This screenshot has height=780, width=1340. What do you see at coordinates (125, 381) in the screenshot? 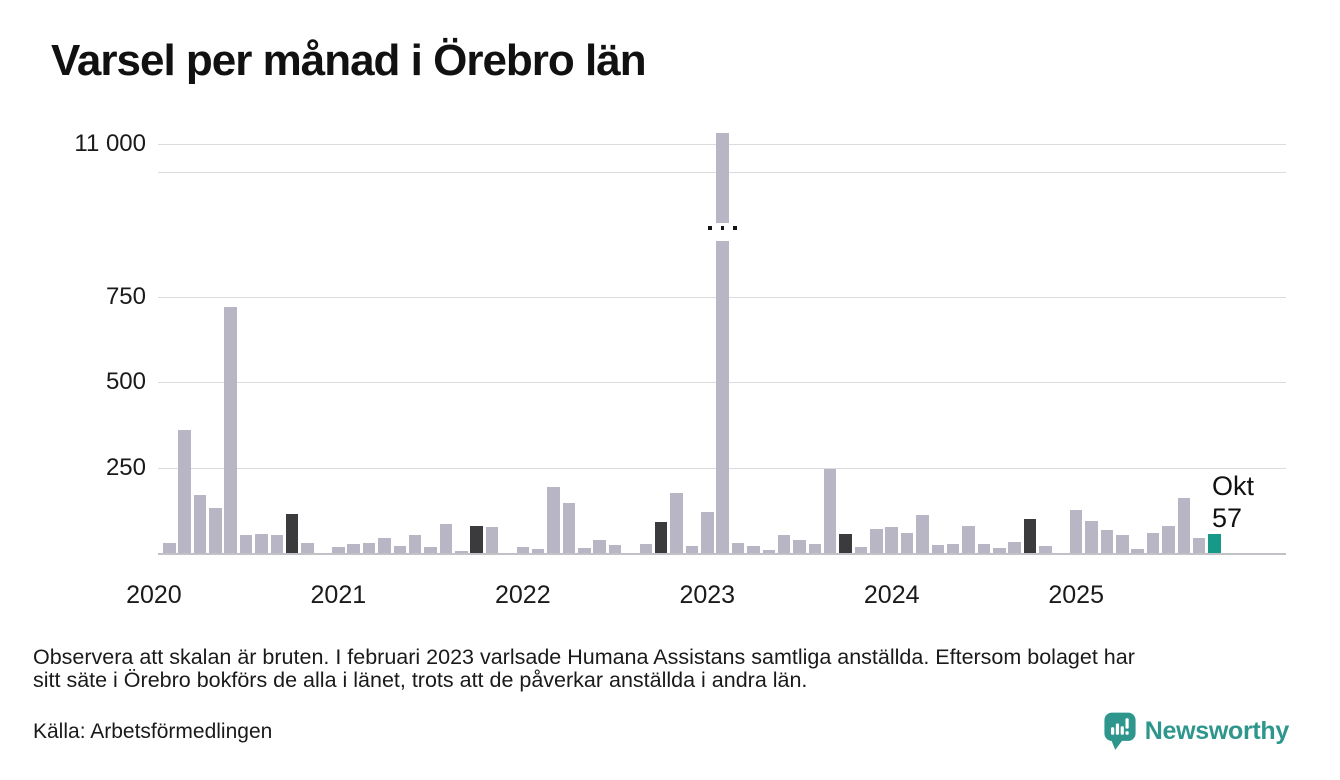
I see `y-axis-tick-label: 500` at bounding box center [125, 381].